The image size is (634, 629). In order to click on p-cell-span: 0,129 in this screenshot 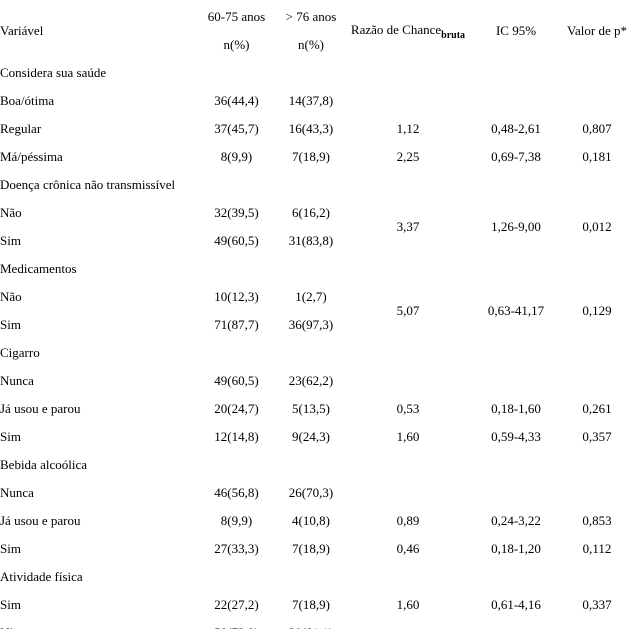, I will do `click(597, 310)`.